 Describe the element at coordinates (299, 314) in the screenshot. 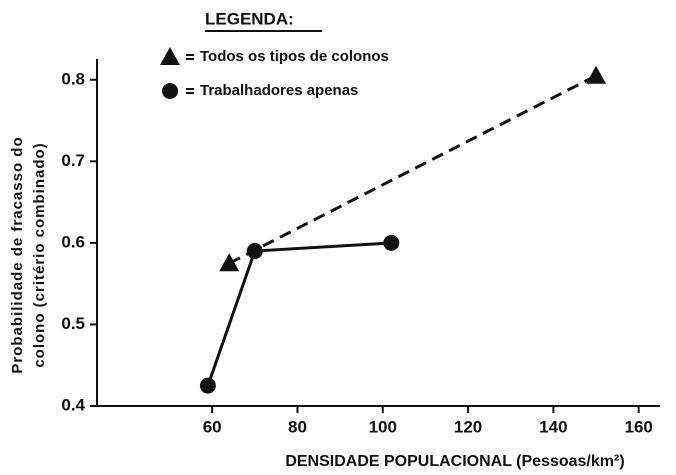

I see `series-line` at that location.